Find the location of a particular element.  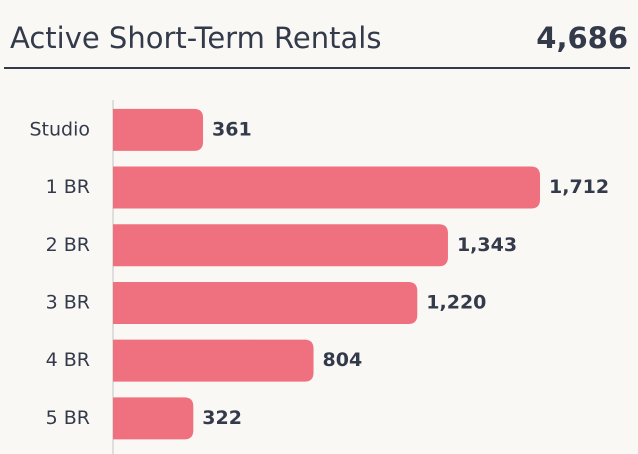

value-label: 1,712 is located at coordinates (579, 187).